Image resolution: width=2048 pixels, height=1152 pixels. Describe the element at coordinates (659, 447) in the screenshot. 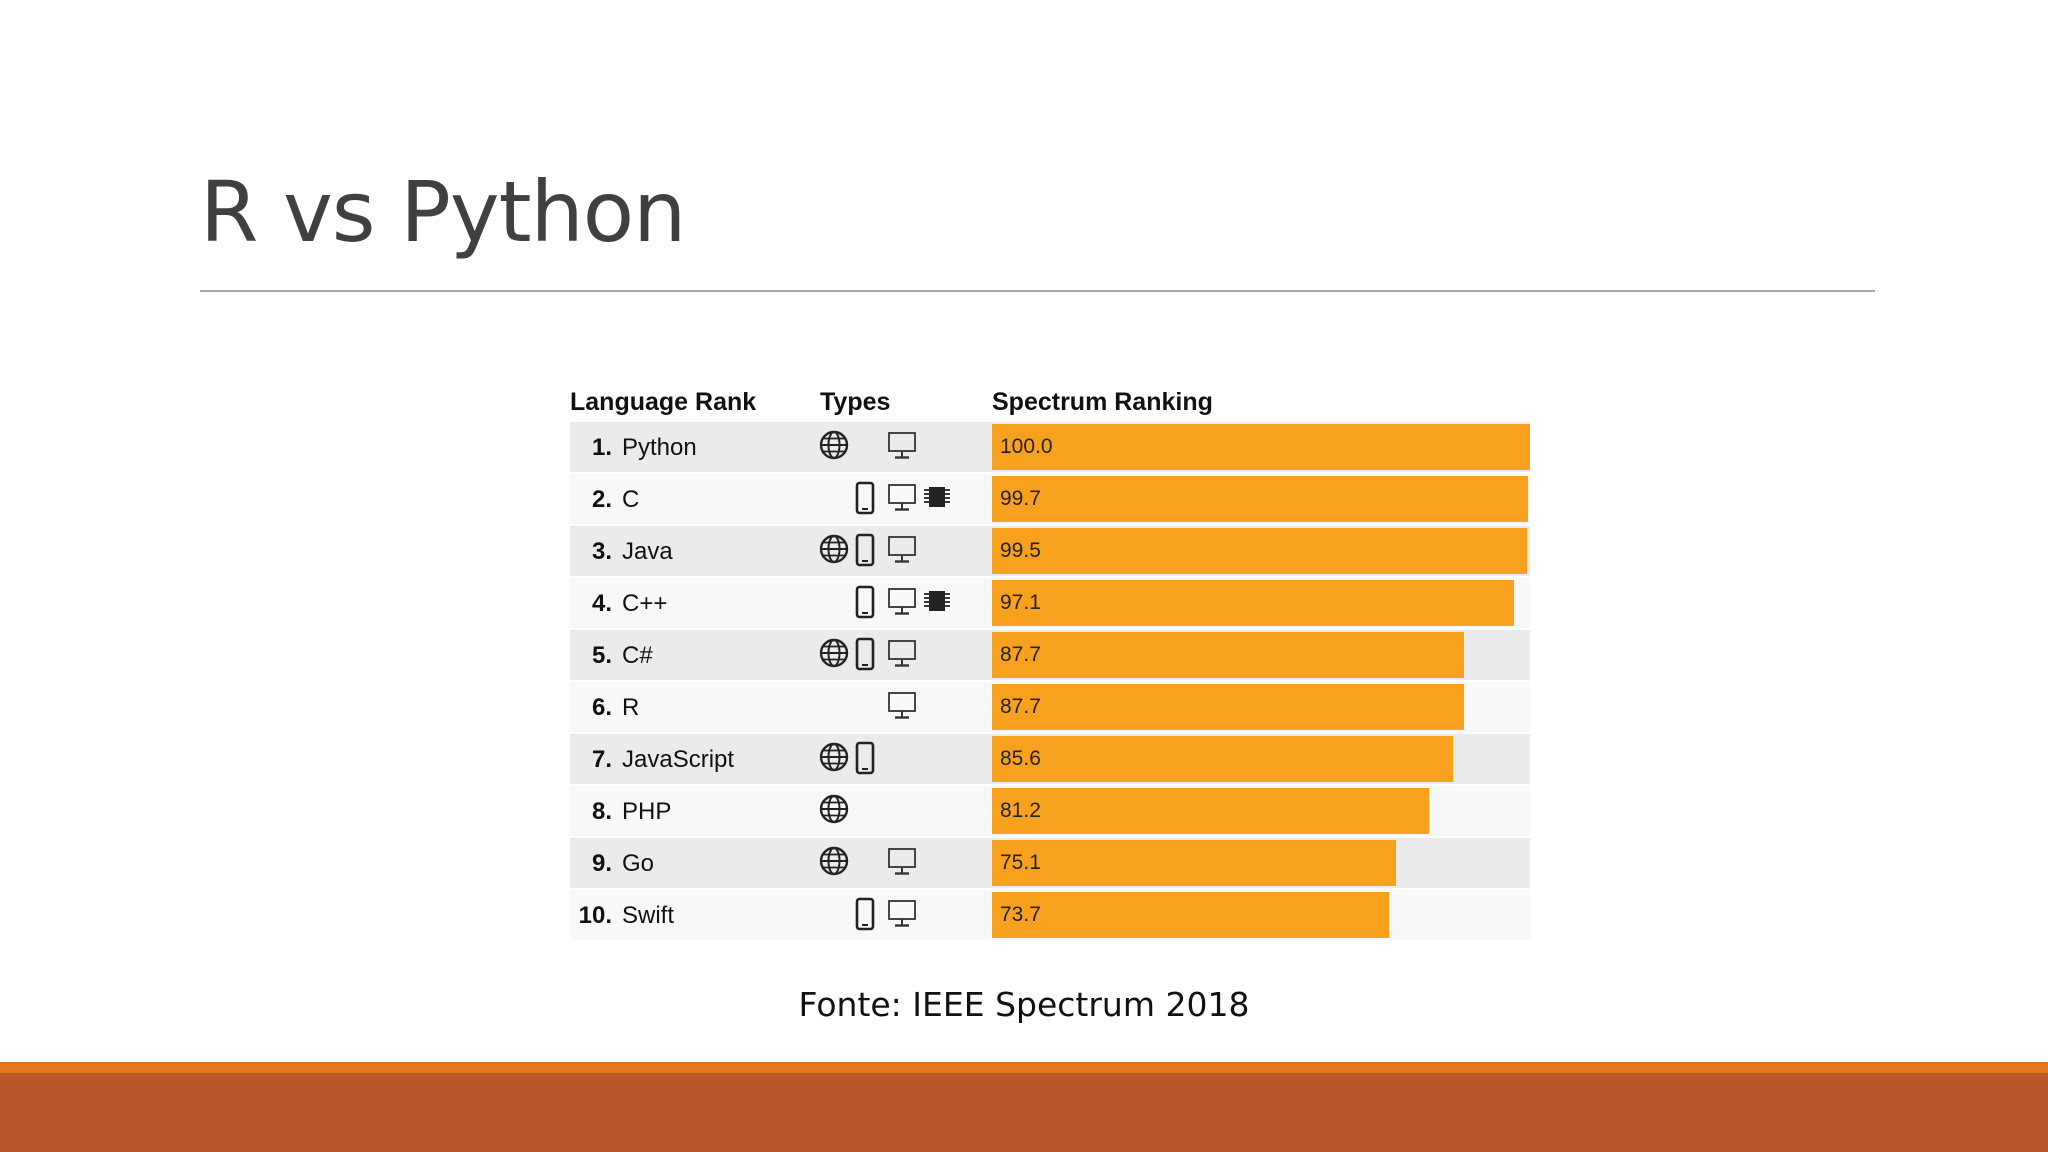

I see `language-name: Python` at that location.